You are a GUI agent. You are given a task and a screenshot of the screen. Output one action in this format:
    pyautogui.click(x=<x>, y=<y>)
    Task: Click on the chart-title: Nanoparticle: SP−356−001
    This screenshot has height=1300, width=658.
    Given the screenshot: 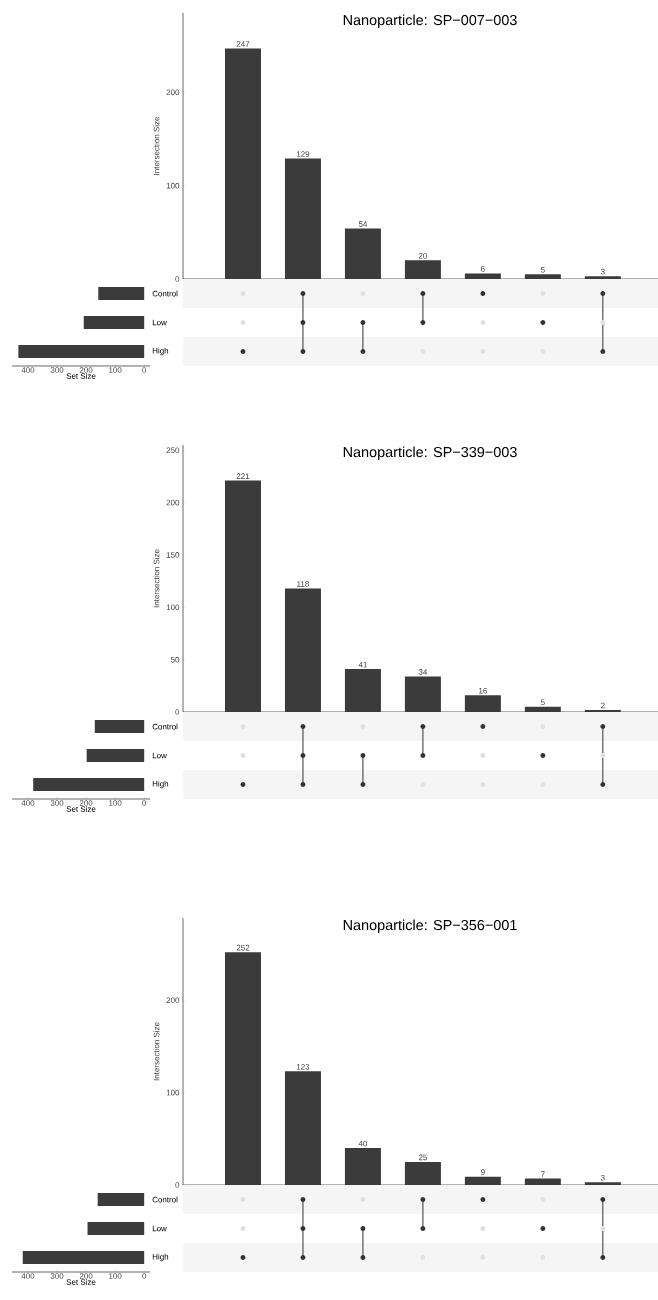 What is the action you would take?
    pyautogui.click(x=430, y=926)
    